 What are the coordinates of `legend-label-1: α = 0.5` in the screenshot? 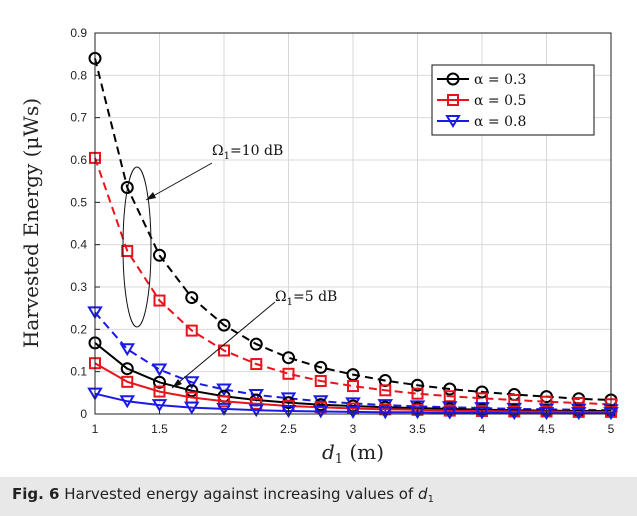 It's located at (500, 101).